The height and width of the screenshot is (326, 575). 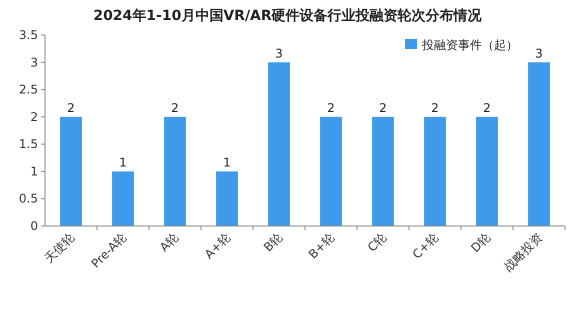 What do you see at coordinates (169, 242) in the screenshot?
I see `x-tick-label: A轮` at bounding box center [169, 242].